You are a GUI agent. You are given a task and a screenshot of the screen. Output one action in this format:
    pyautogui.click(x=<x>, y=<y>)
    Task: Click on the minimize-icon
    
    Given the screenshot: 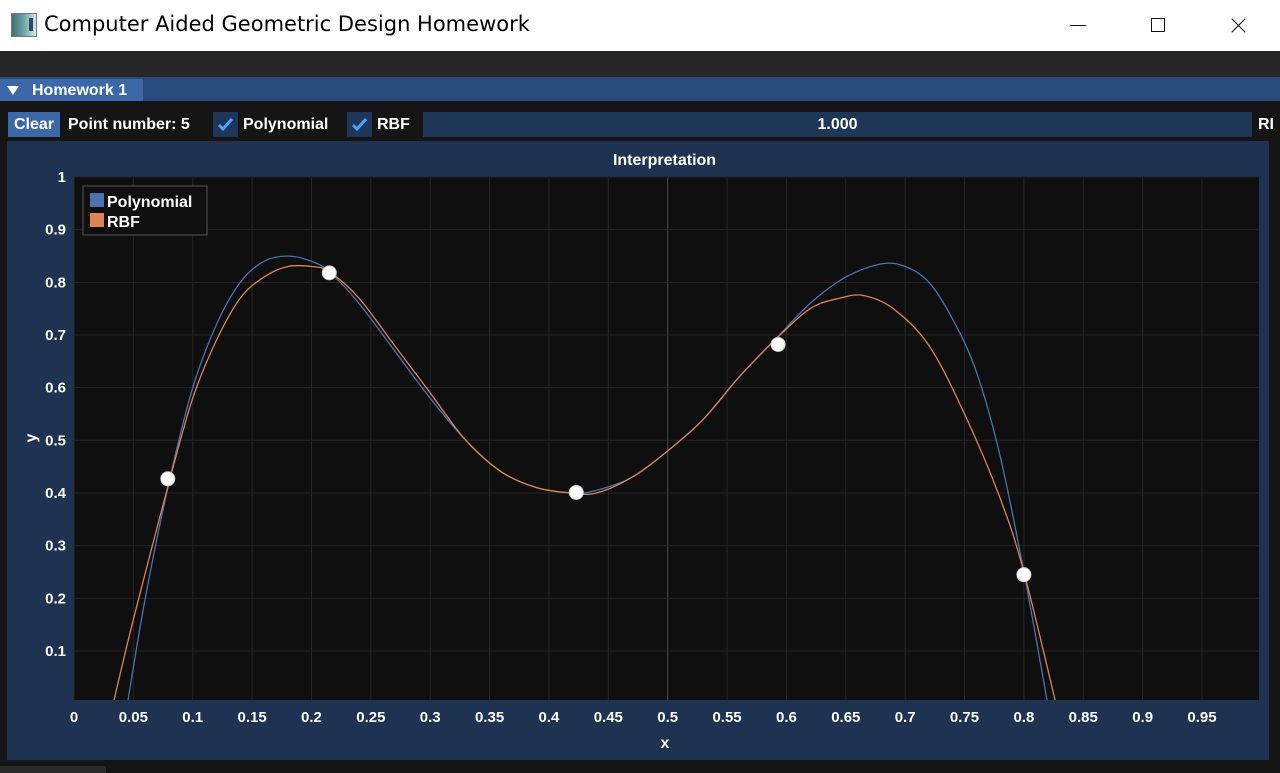 What is the action you would take?
    pyautogui.click(x=1078, y=25)
    